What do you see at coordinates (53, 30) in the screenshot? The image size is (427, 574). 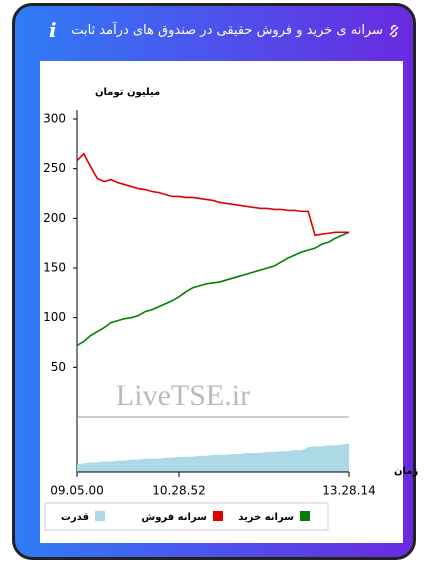 I see `info-icon: i` at bounding box center [53, 30].